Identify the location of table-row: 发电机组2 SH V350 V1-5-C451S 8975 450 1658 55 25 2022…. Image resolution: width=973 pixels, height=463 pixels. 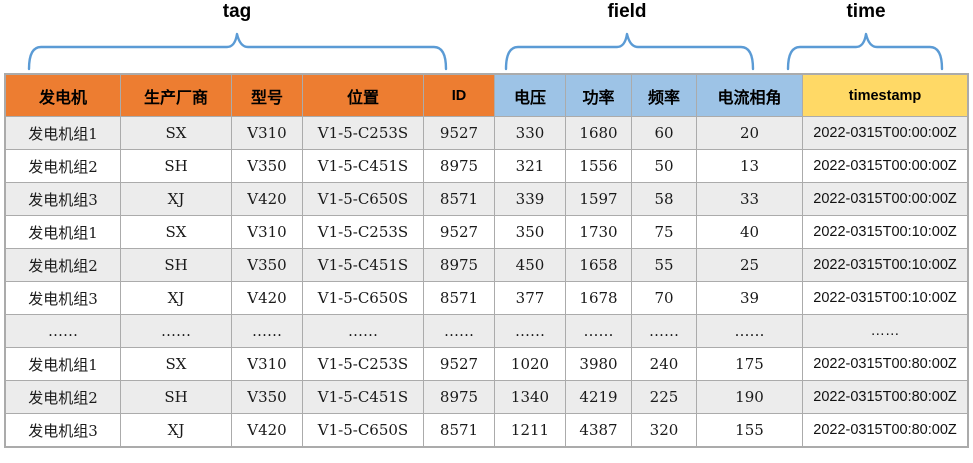
(486, 265).